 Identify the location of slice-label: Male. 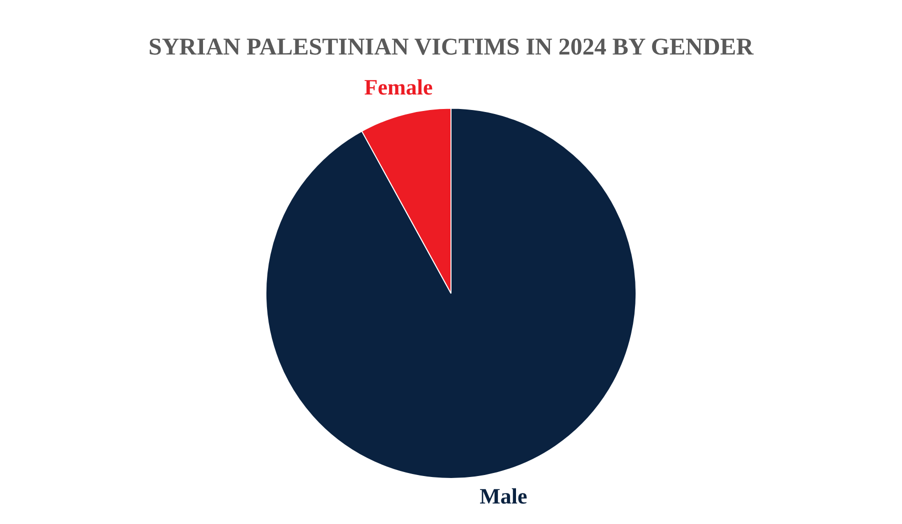
(504, 496).